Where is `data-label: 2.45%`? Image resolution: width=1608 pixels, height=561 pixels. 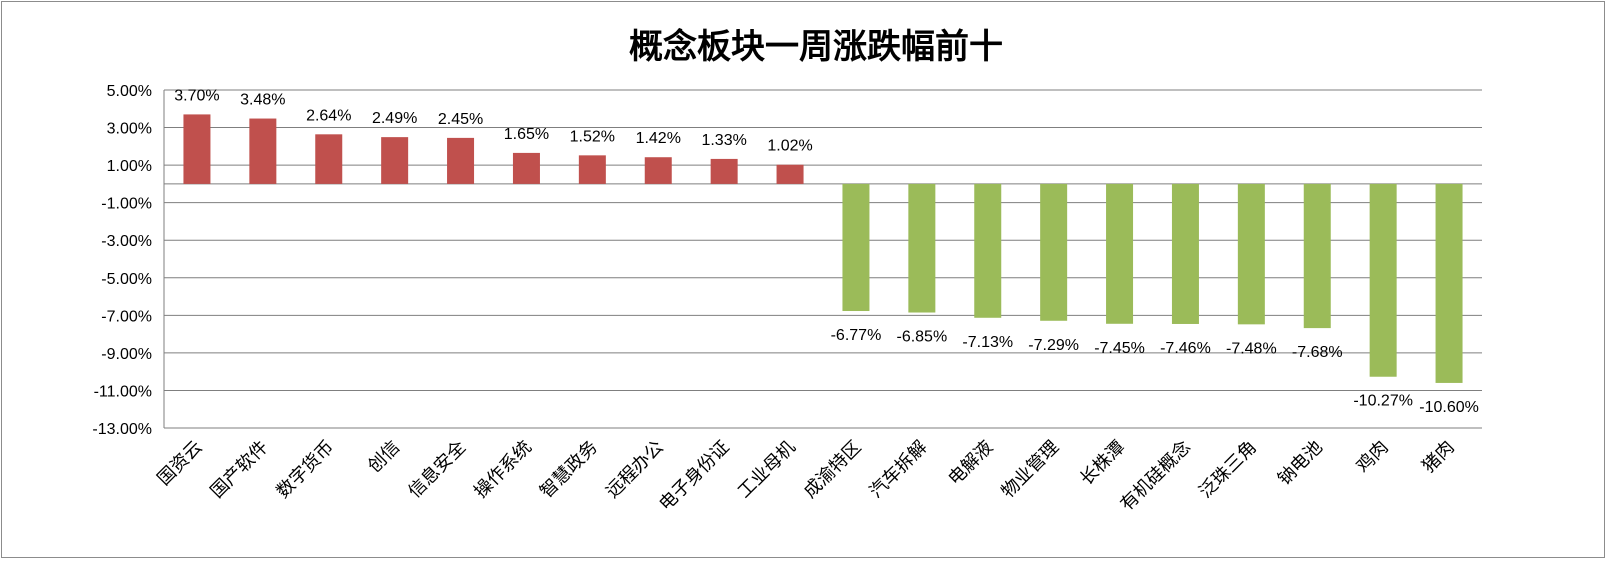
data-label: 2.45% is located at coordinates (460, 119).